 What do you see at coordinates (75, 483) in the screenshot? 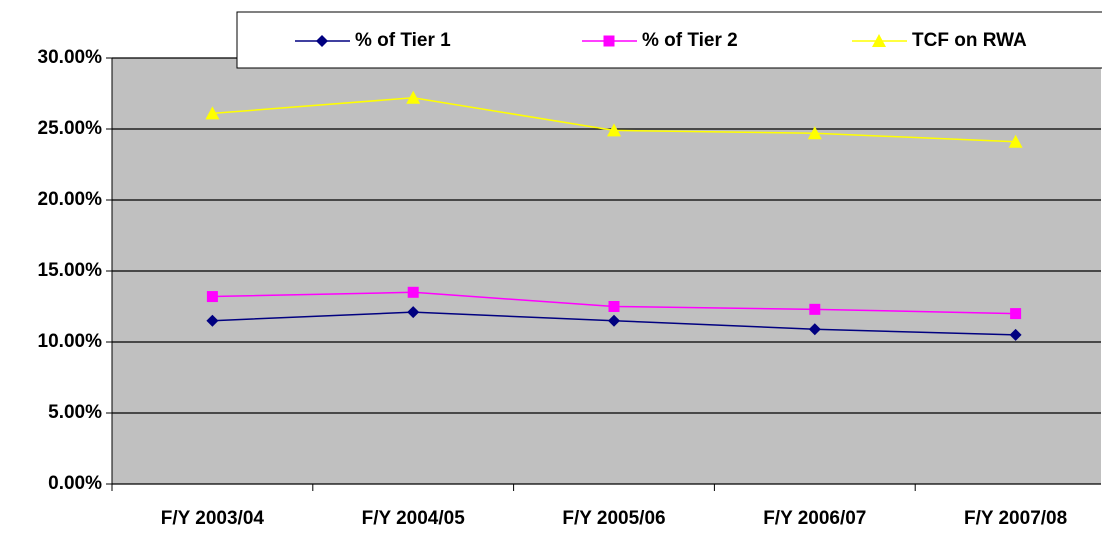
I see `y-tick-label: 0.00%` at bounding box center [75, 483].